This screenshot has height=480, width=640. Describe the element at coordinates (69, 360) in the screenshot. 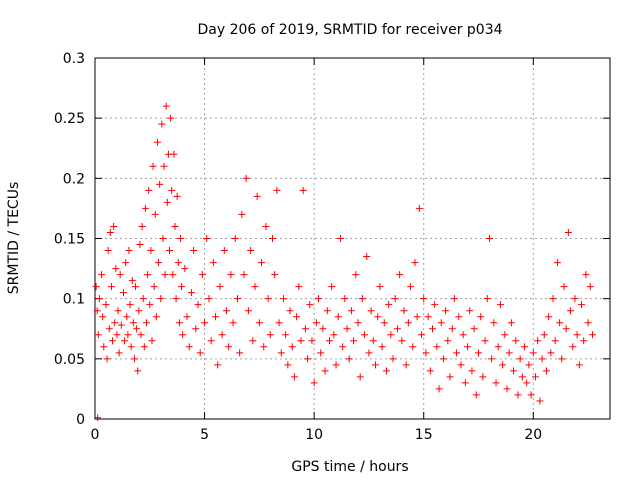

I see `y-tick-label: 0.05` at that location.